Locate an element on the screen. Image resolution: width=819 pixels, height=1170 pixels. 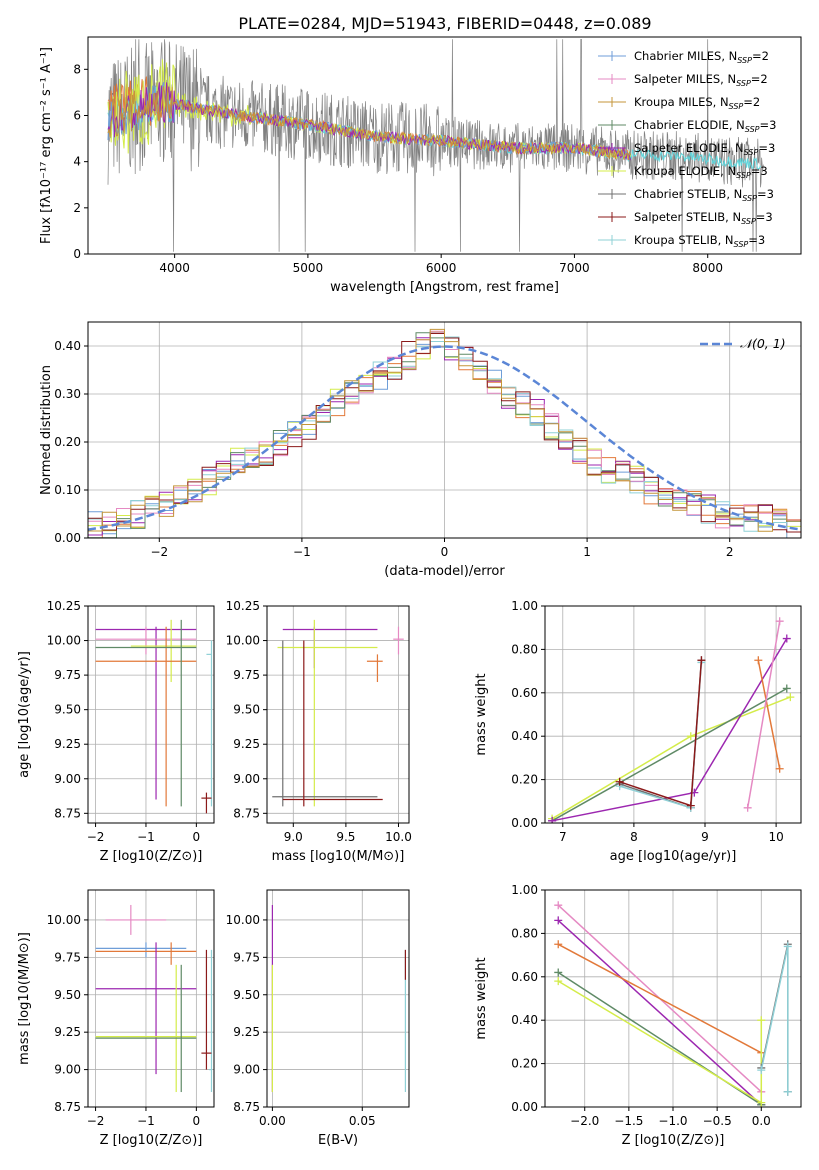
data-spectrum is located at coordinates (435, 145).